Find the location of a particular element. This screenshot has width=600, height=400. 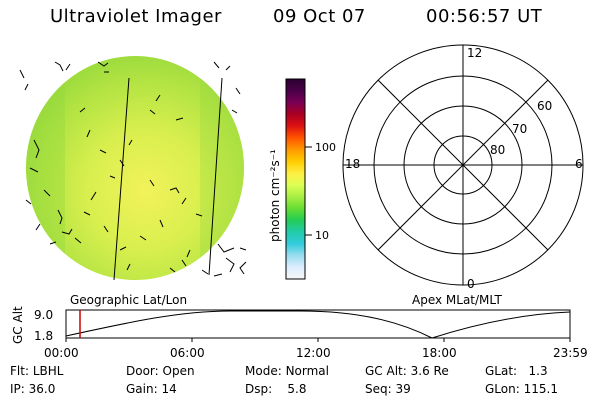

altitude-xtick: 12:00 is located at coordinates (313, 353).